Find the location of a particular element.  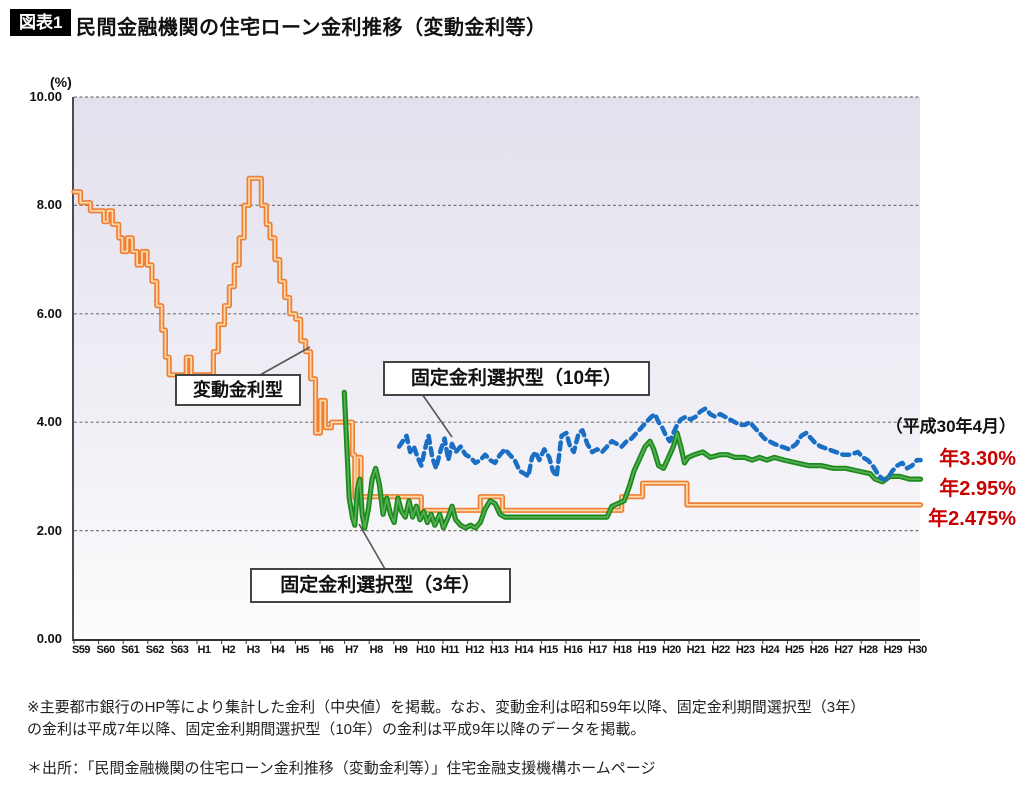

x-axis-label: H21 is located at coordinates (696, 650).